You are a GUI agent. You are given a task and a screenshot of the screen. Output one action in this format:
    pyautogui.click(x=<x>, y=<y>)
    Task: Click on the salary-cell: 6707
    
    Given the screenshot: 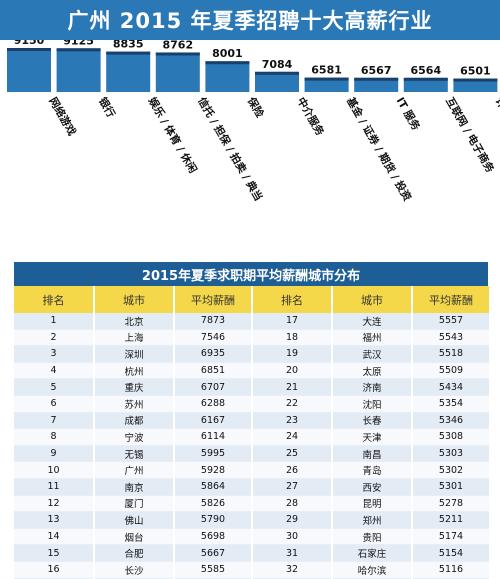 What is the action you would take?
    pyautogui.click(x=213, y=387)
    